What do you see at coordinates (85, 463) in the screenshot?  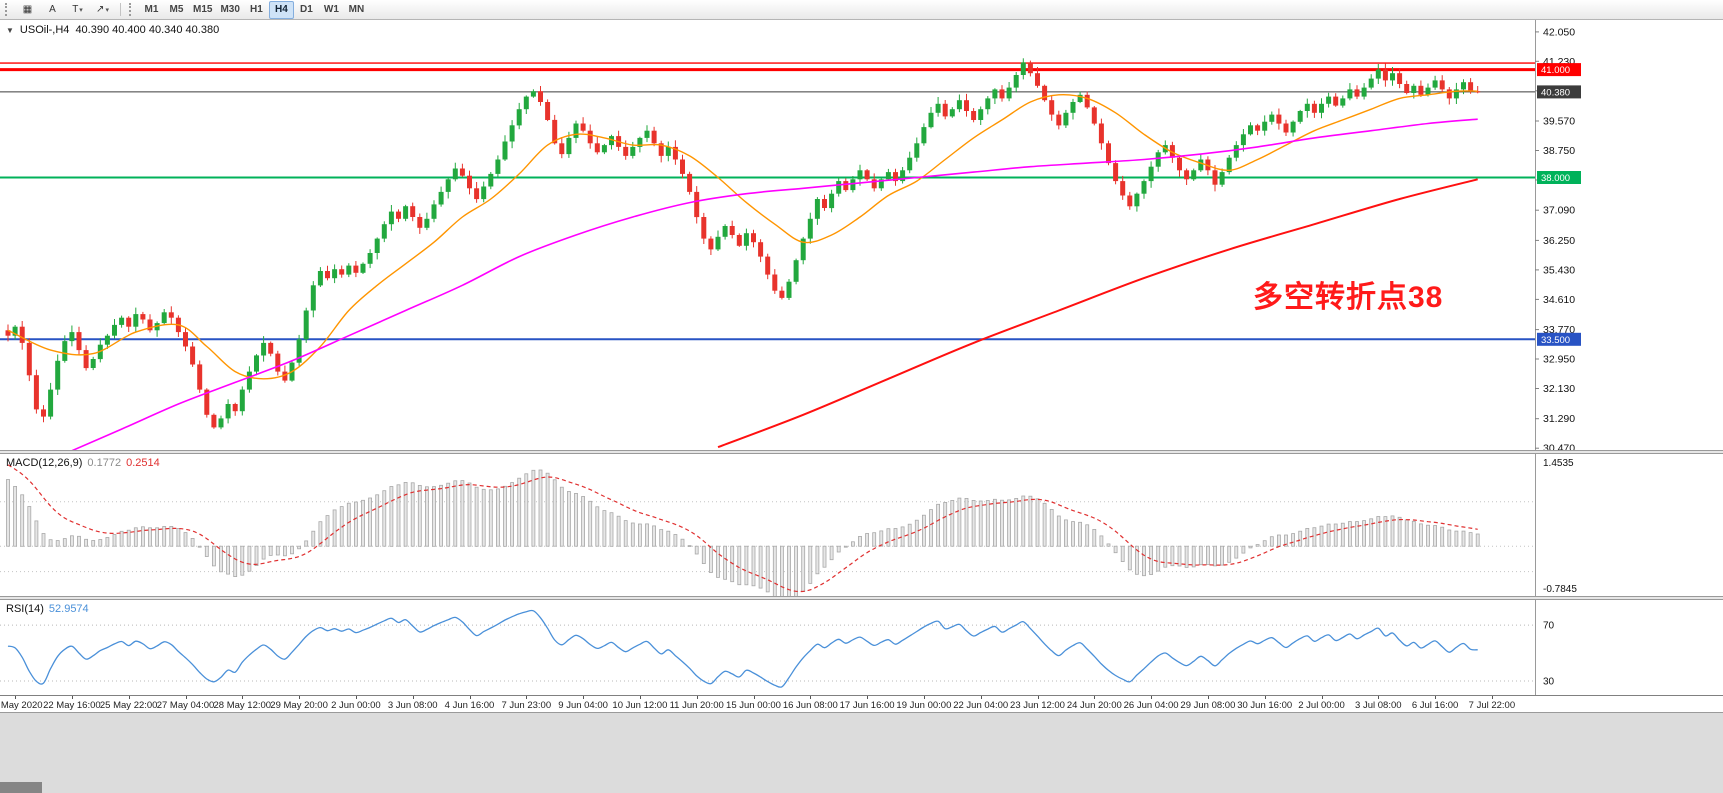 I see `macd-label: MACD(12,26,9) 0.1772 0.2514` at bounding box center [85, 463].